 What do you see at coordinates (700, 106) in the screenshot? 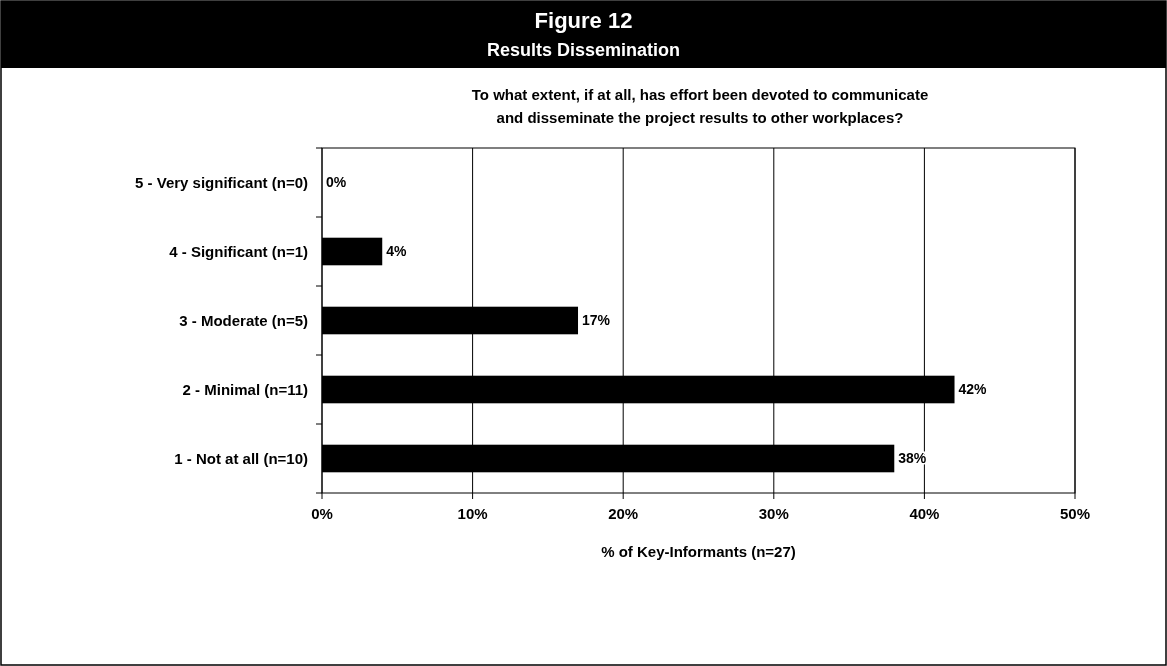
I see `text: To what extent, if at all, has effort been devoted to communicate and disseminate the project results to other workplaces?` at bounding box center [700, 106].